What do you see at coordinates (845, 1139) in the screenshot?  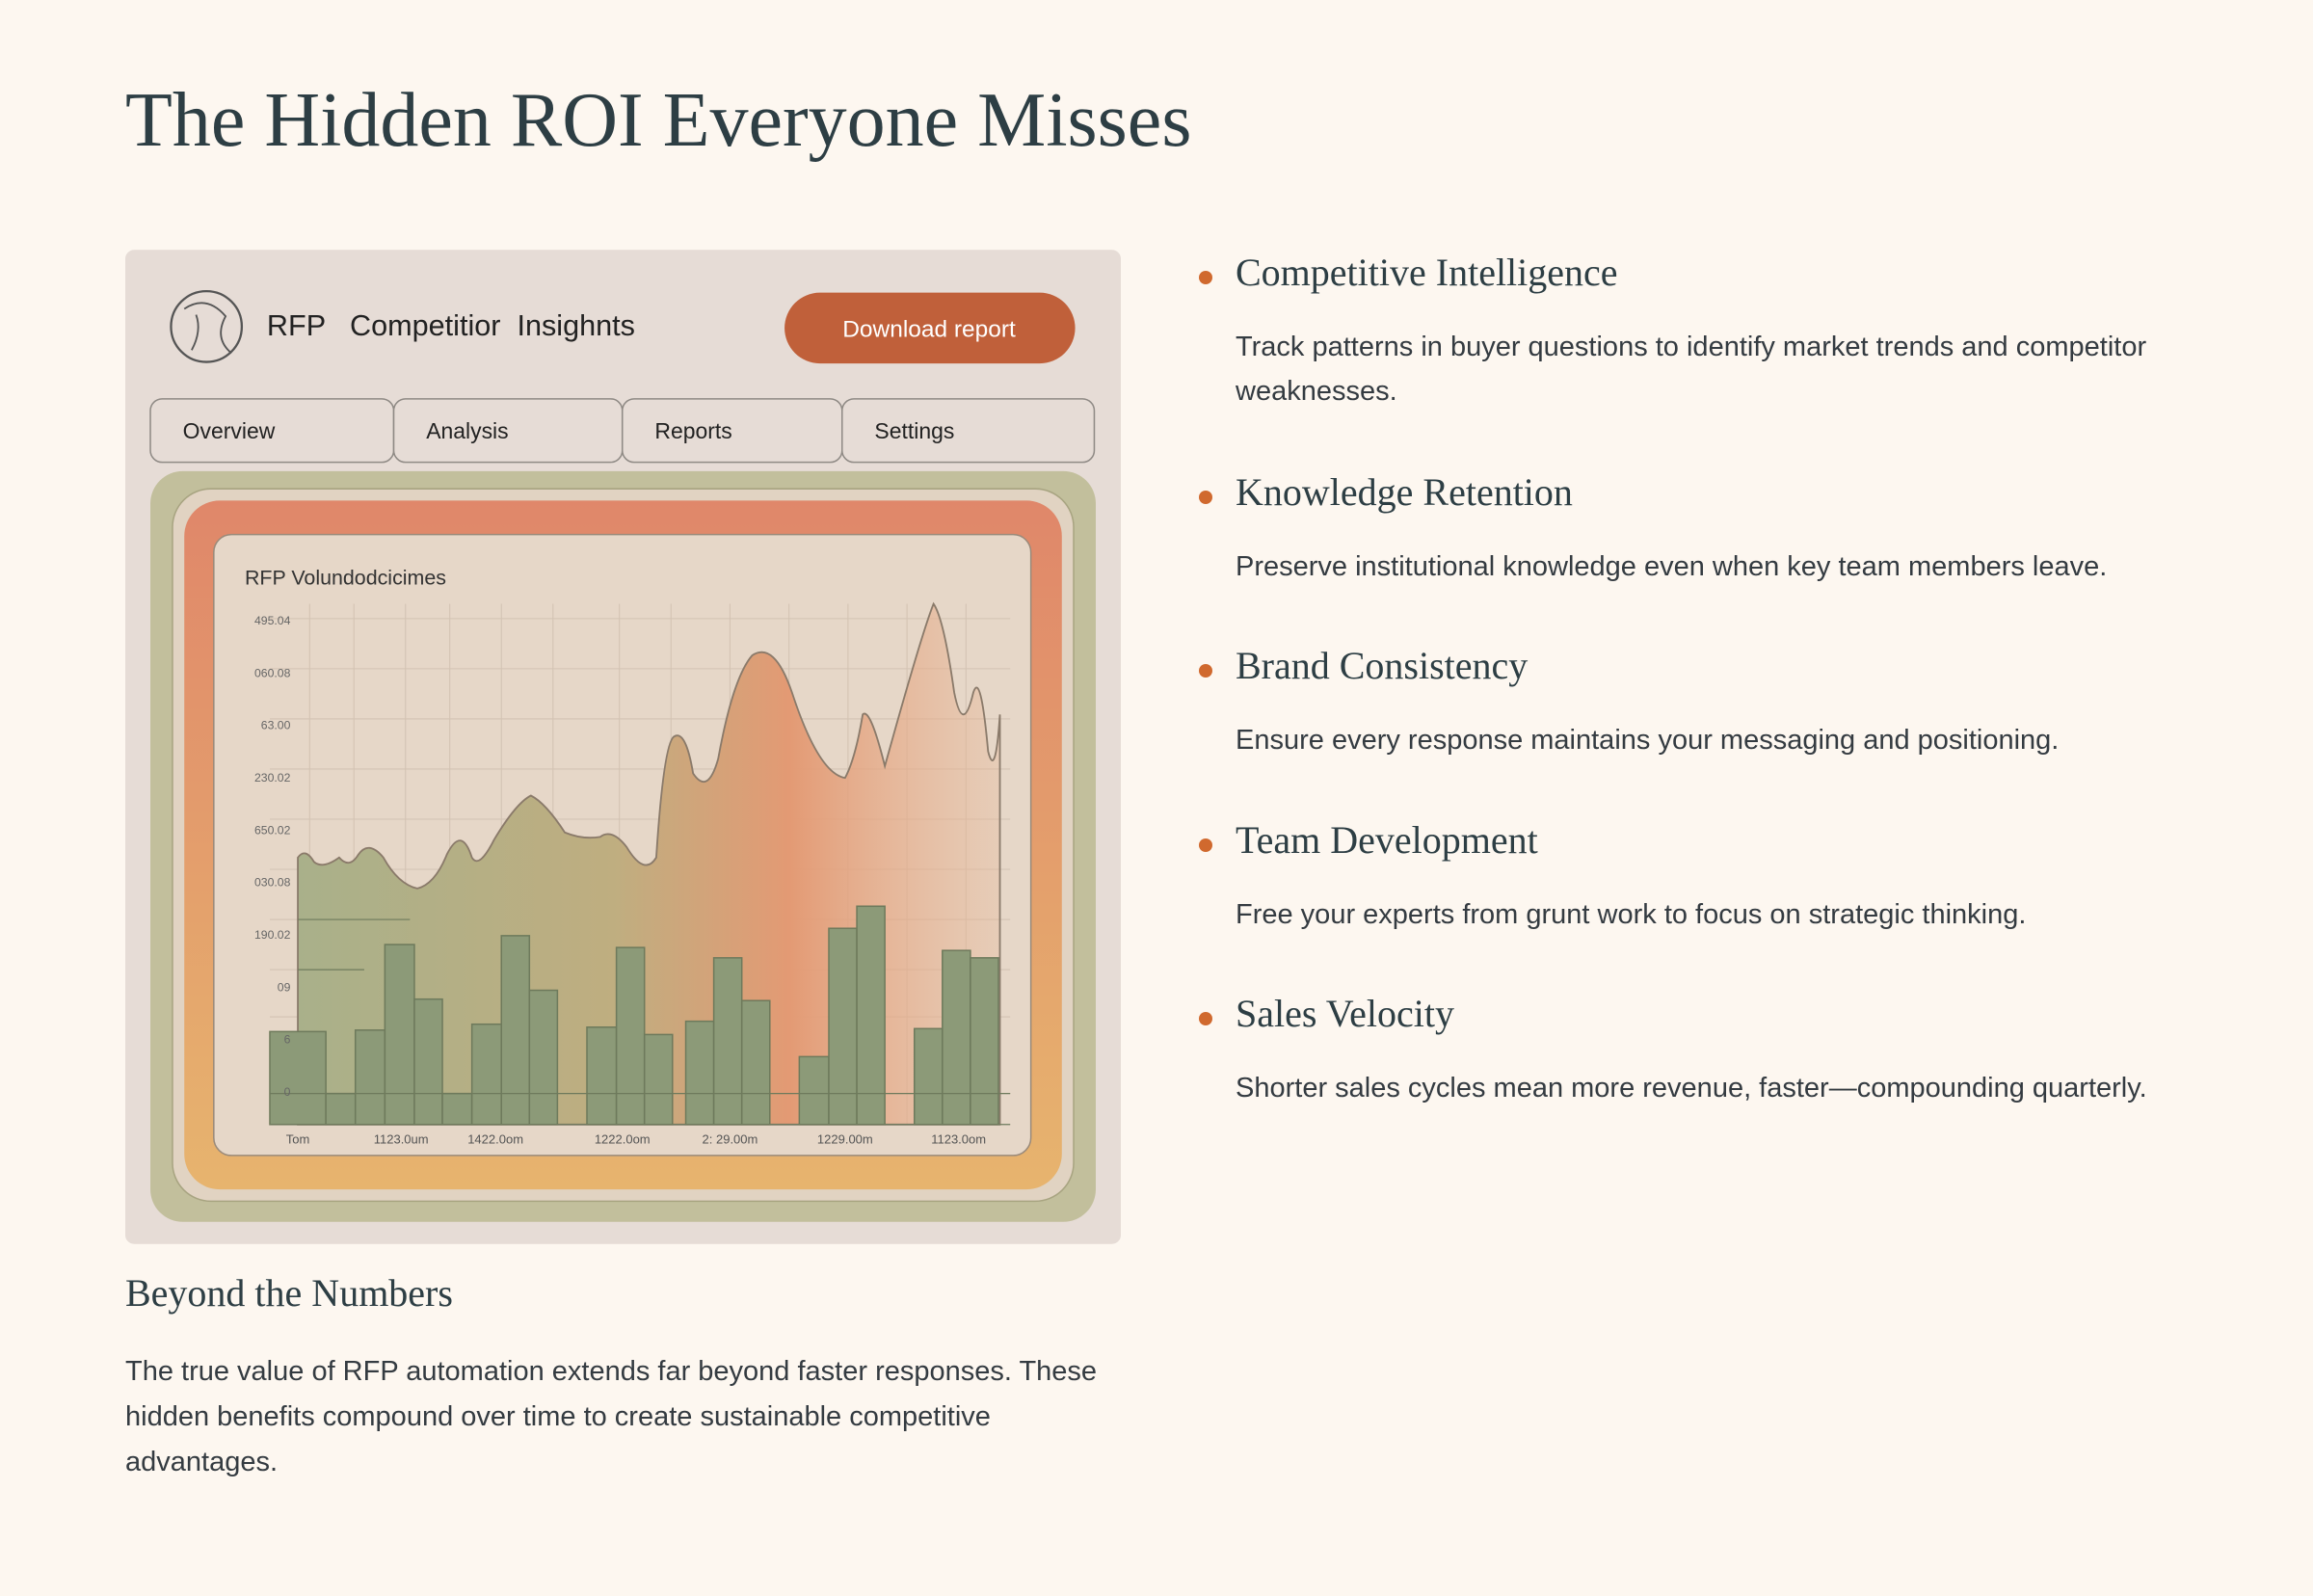 I see `x-label: 1229.00m` at bounding box center [845, 1139].